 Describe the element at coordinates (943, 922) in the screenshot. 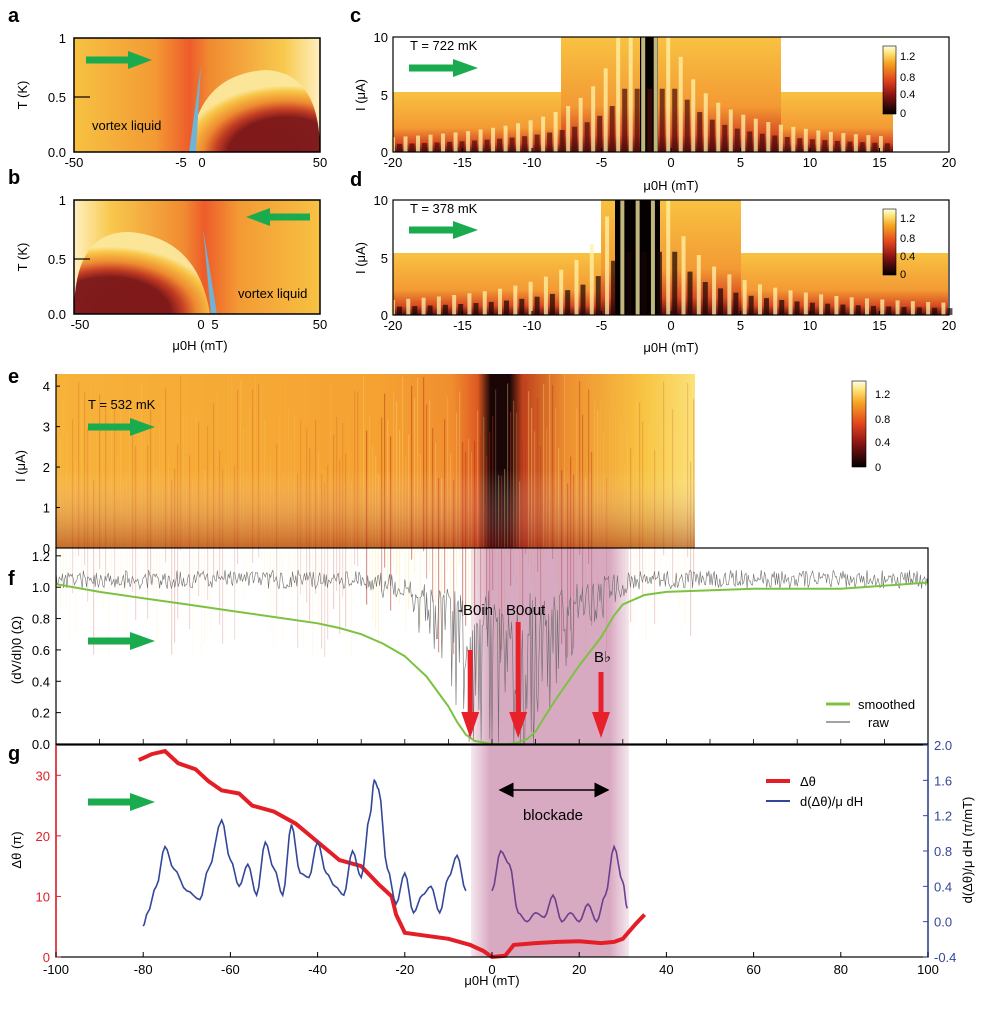

I see `ytick-g-right-0.0: 0.0` at that location.